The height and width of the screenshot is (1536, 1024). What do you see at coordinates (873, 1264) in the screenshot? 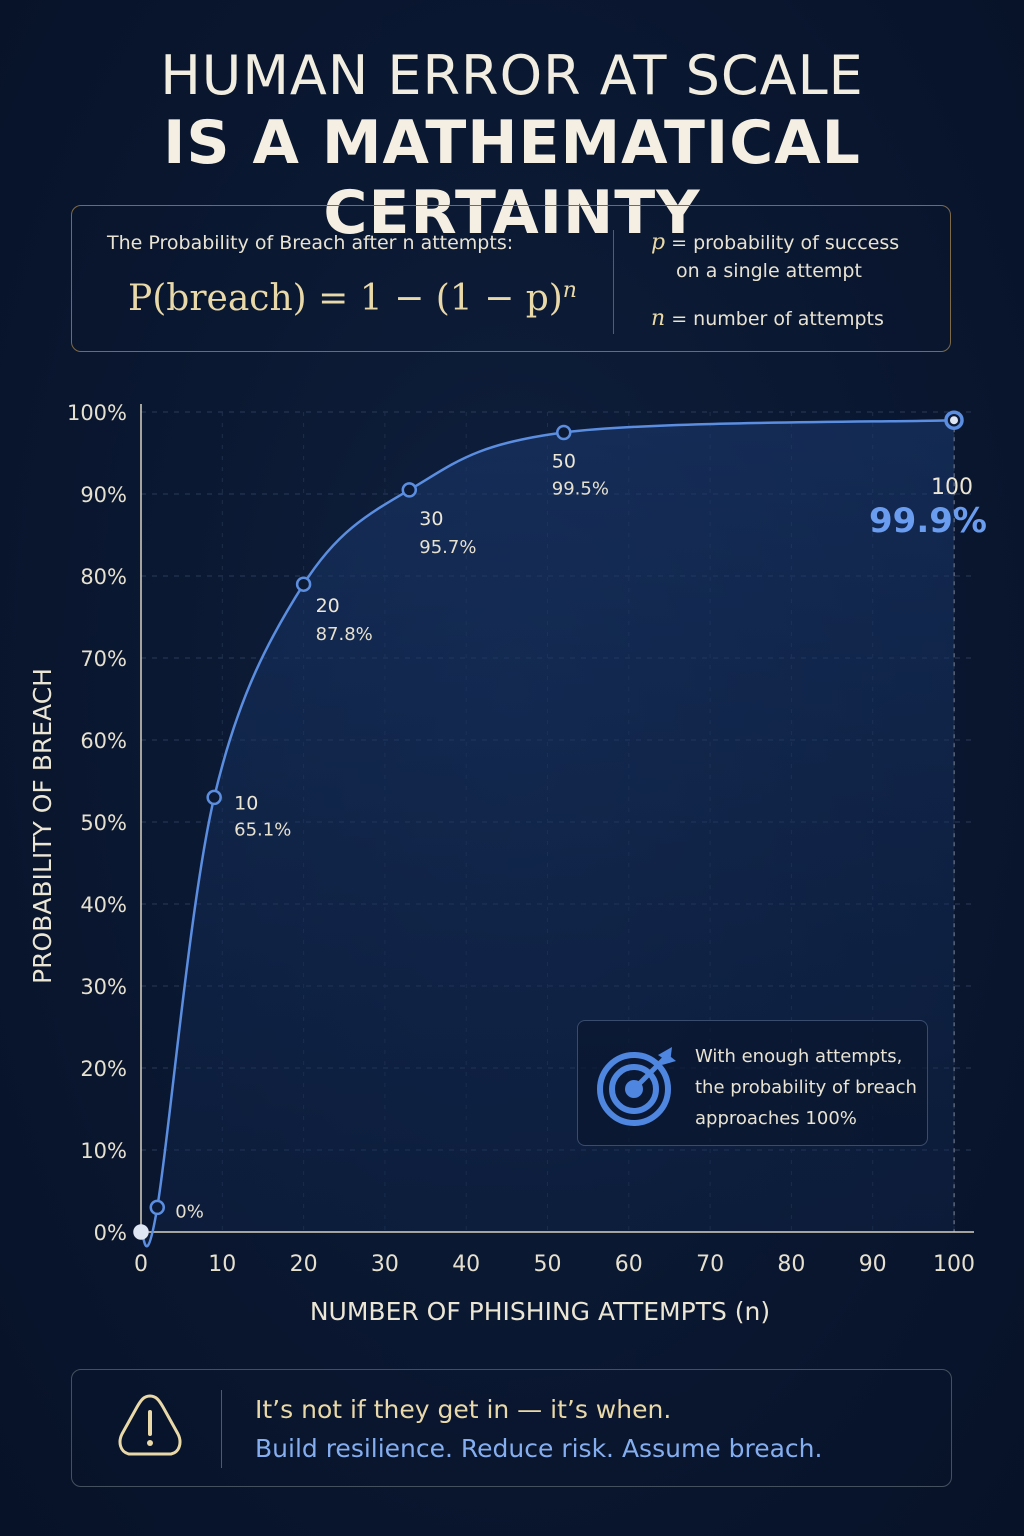
I see `x-tick-label: 90` at bounding box center [873, 1264].